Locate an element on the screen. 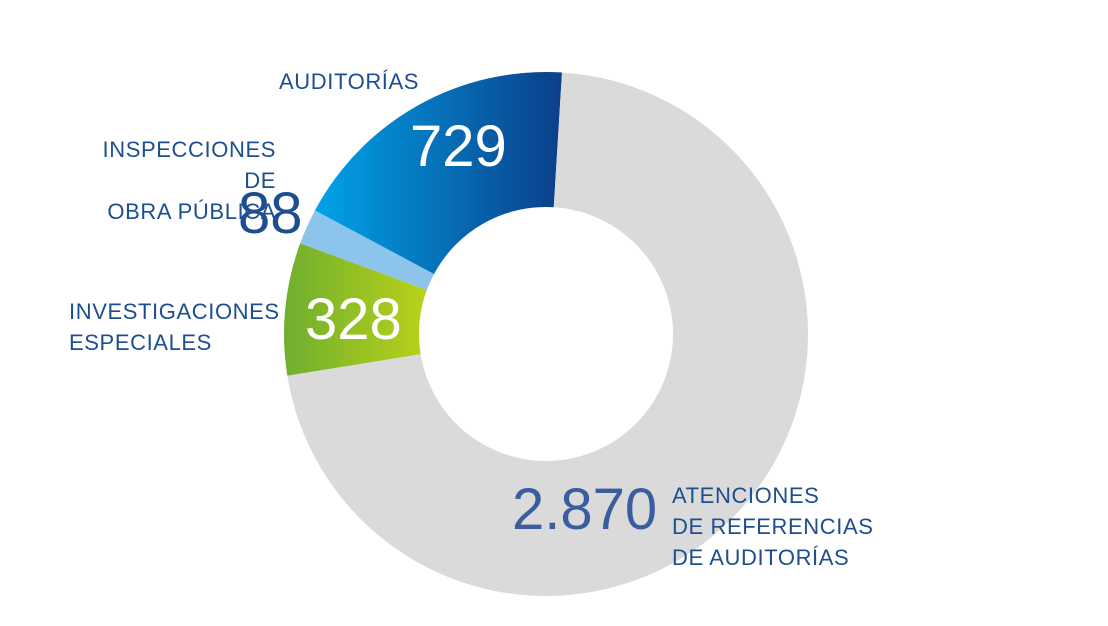 Image resolution: width=1108 pixels, height=626 pixels. category-label-inspecciones-obra-publica: INSPECCIONES DE OBRA PÚBLICA is located at coordinates (189, 180).